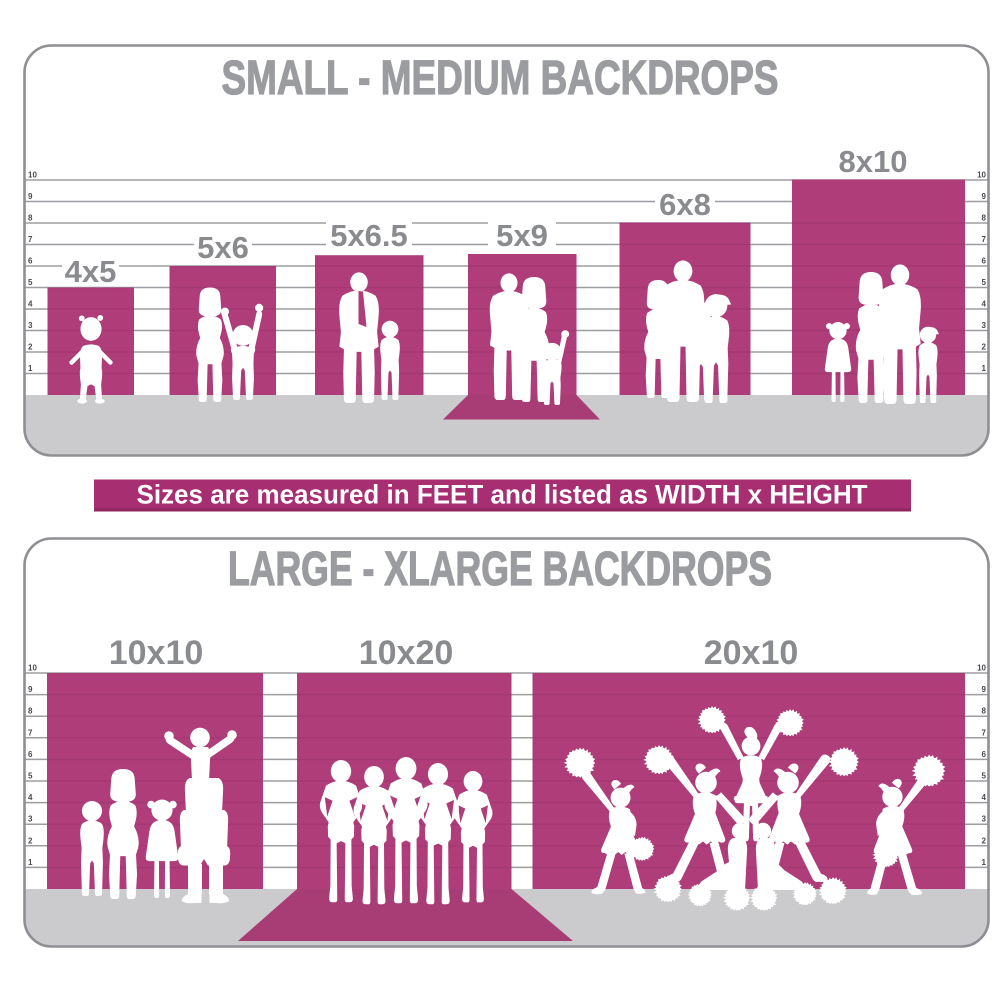 The width and height of the screenshot is (1000, 1000). Describe the element at coordinates (685, 204) in the screenshot. I see `svg-text: 6x8` at that location.